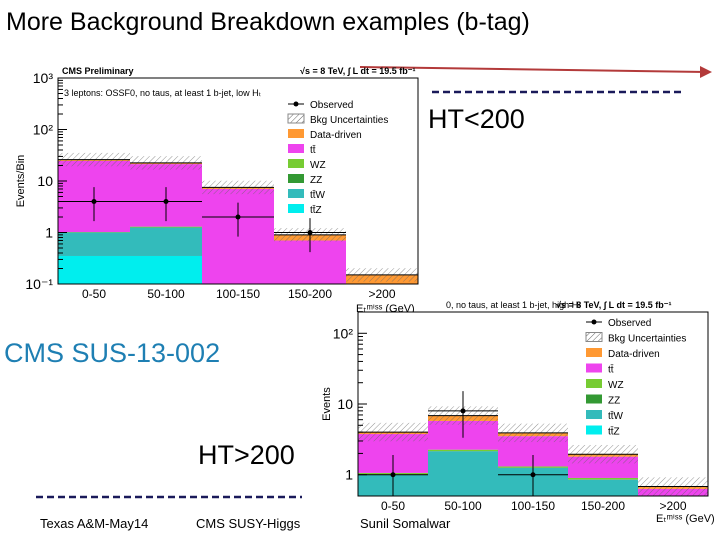 This screenshot has width=720, height=540. Describe the element at coordinates (476, 119) in the screenshot. I see `label-ht-low: HT<200` at that location.